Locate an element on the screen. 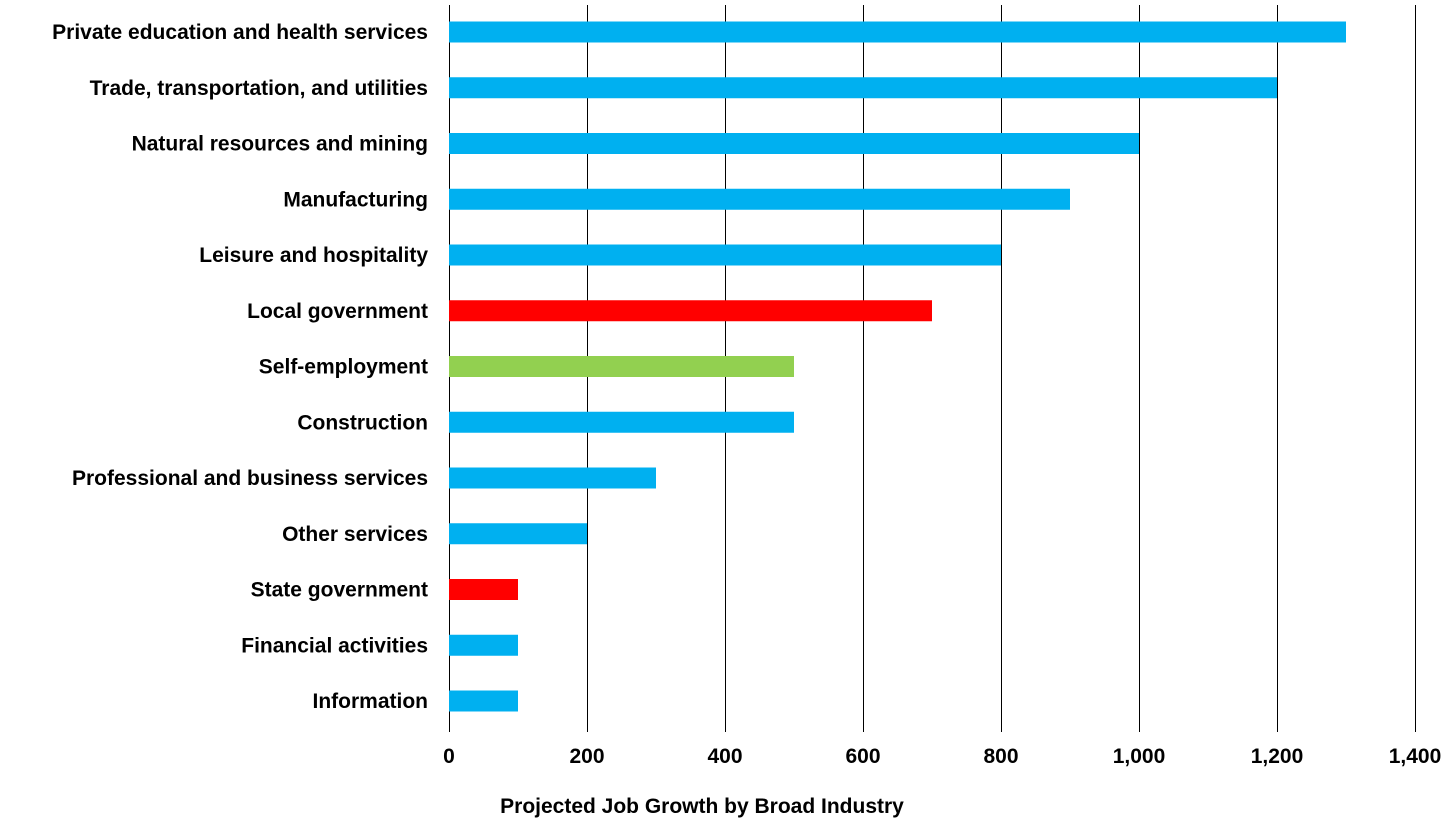 The image size is (1455, 825). bar-natural-resources-and-mining is located at coordinates (794, 143).